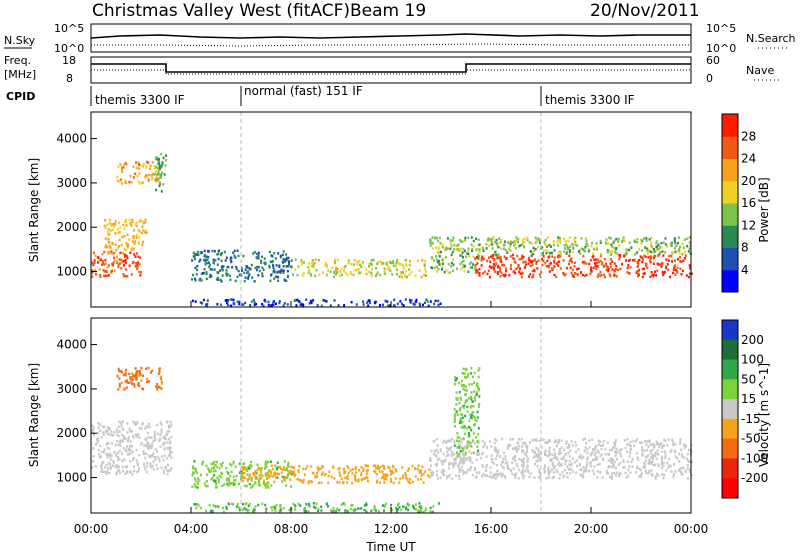 This screenshot has height=554, width=800. What do you see at coordinates (730, 236) in the screenshot?
I see `colorbar-swatch` at bounding box center [730, 236].